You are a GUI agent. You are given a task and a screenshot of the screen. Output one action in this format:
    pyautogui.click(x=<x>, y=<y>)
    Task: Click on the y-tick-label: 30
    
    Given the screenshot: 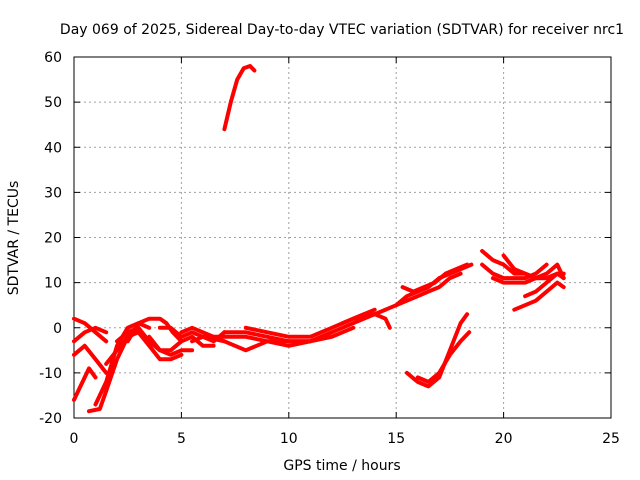 What is the action you would take?
    pyautogui.click(x=53, y=193)
    